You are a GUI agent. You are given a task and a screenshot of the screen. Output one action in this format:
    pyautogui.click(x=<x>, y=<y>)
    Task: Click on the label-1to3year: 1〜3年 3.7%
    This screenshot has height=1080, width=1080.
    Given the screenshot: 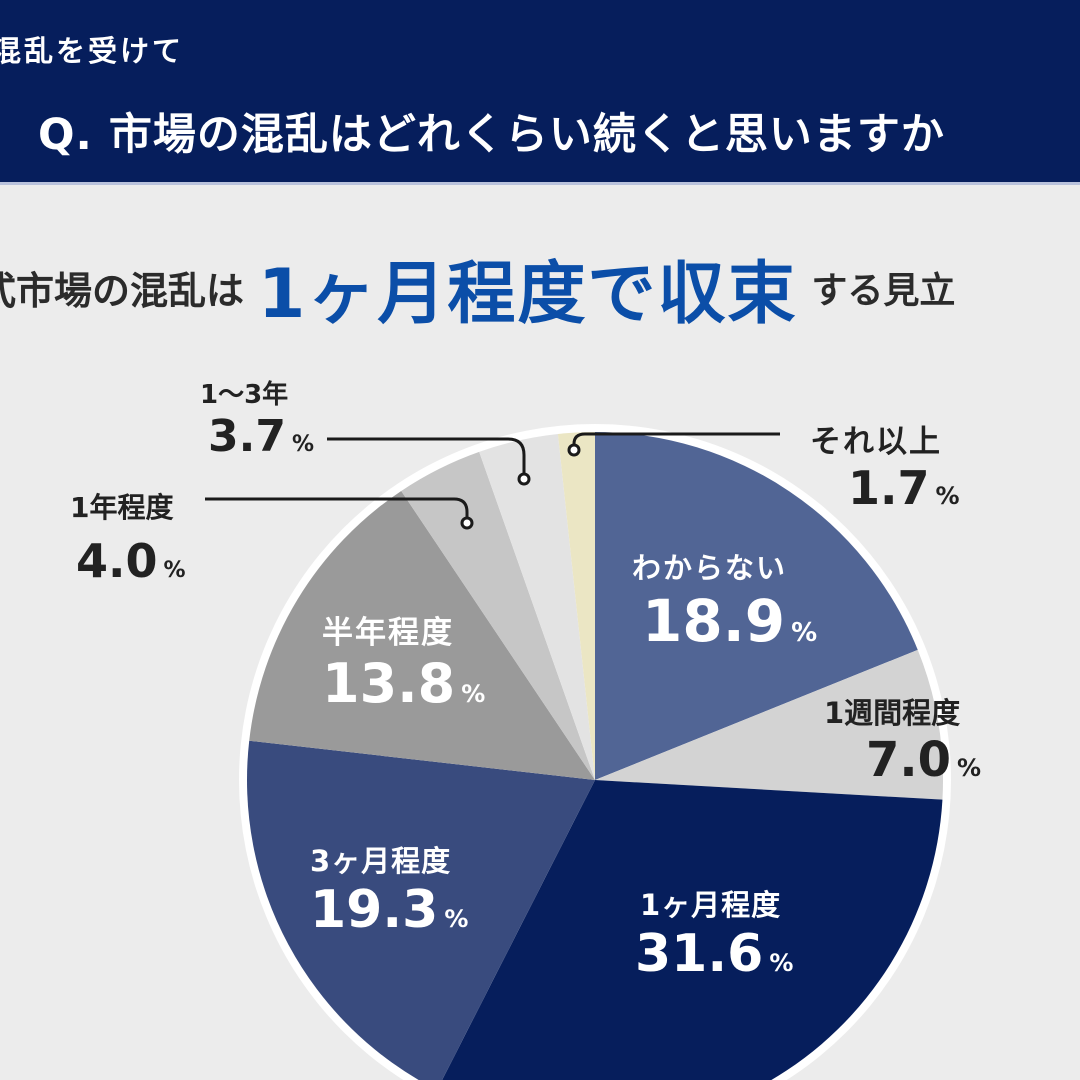 What is the action you would take?
    pyautogui.click(x=257, y=421)
    